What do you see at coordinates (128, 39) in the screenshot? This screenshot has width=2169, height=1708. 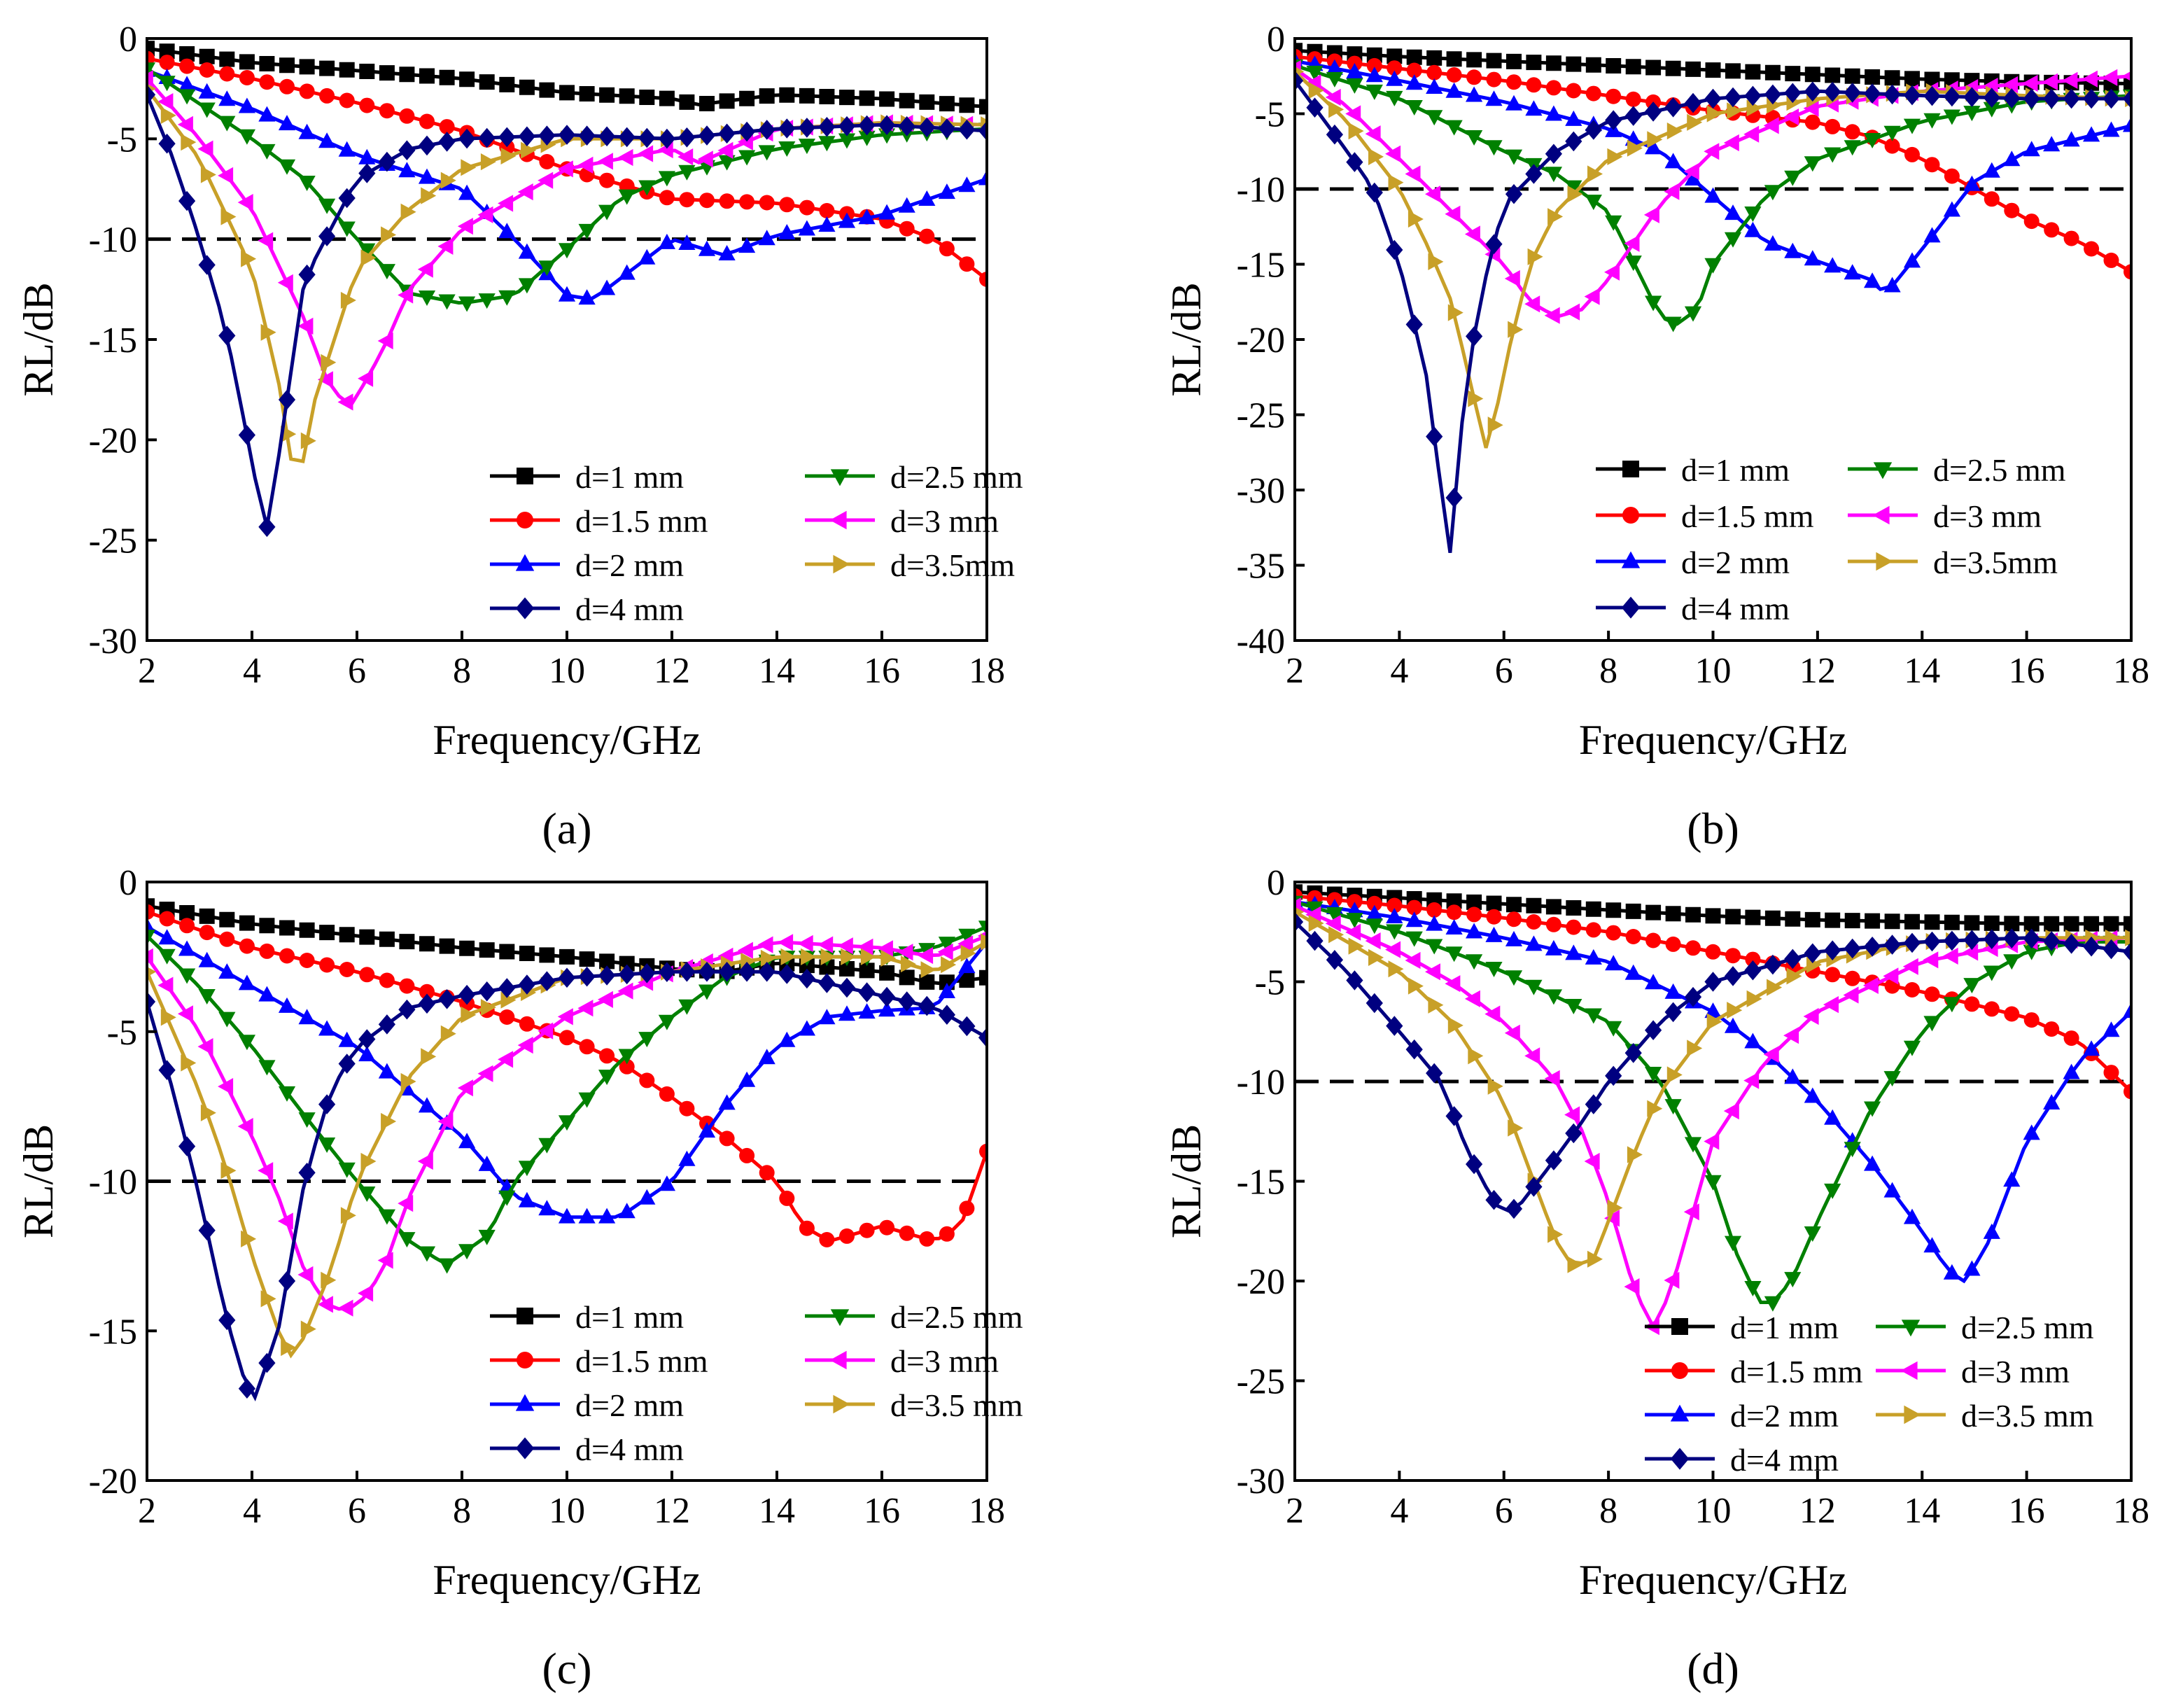 I see `y-tick-label: 0` at bounding box center [128, 39].